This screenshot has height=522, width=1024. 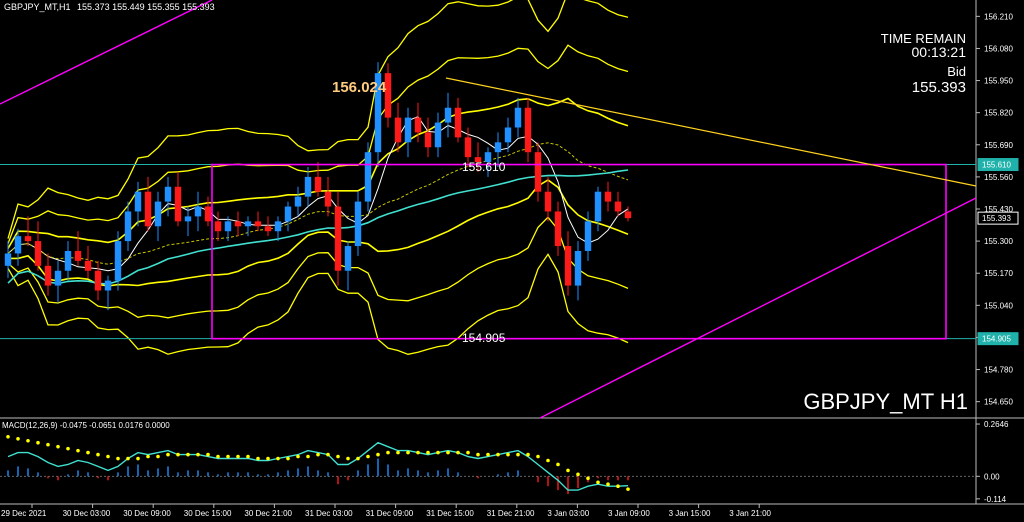 What do you see at coordinates (998, 209) in the screenshot?
I see `price-tick-label: 155.430` at bounding box center [998, 209].